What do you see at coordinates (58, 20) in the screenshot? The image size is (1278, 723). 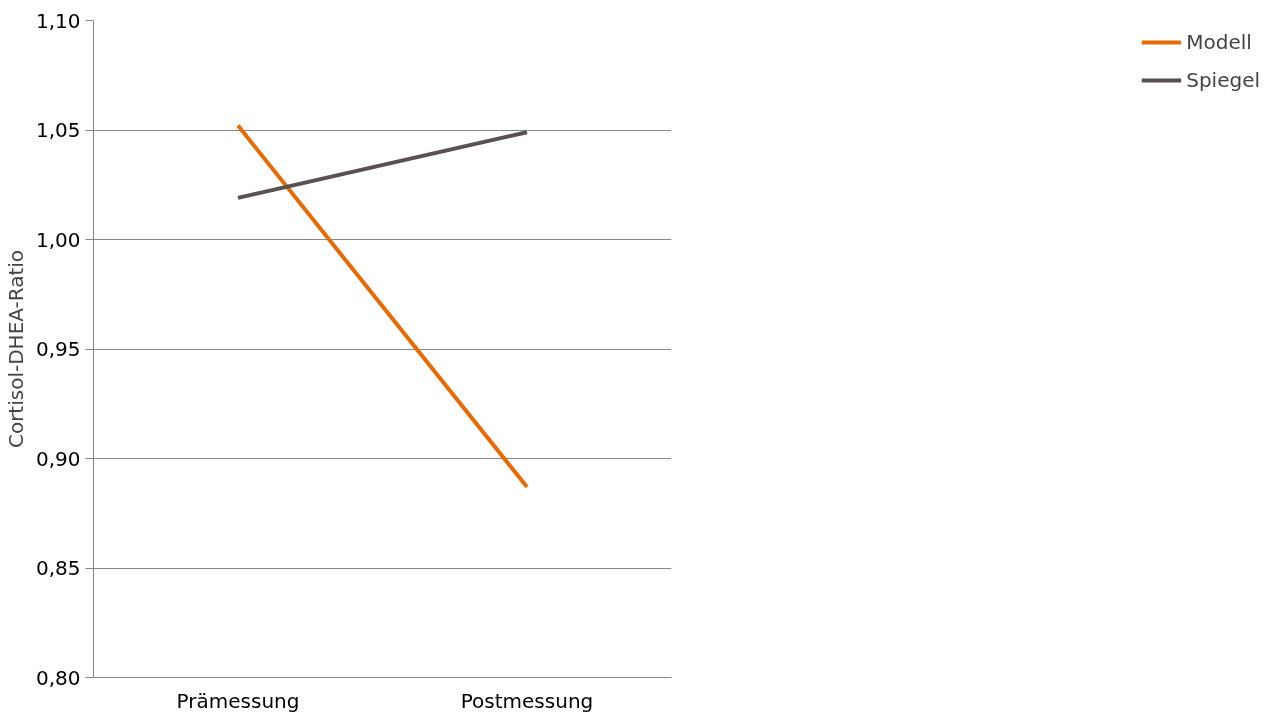 I see `y-tick-label: 1,10` at bounding box center [58, 20].